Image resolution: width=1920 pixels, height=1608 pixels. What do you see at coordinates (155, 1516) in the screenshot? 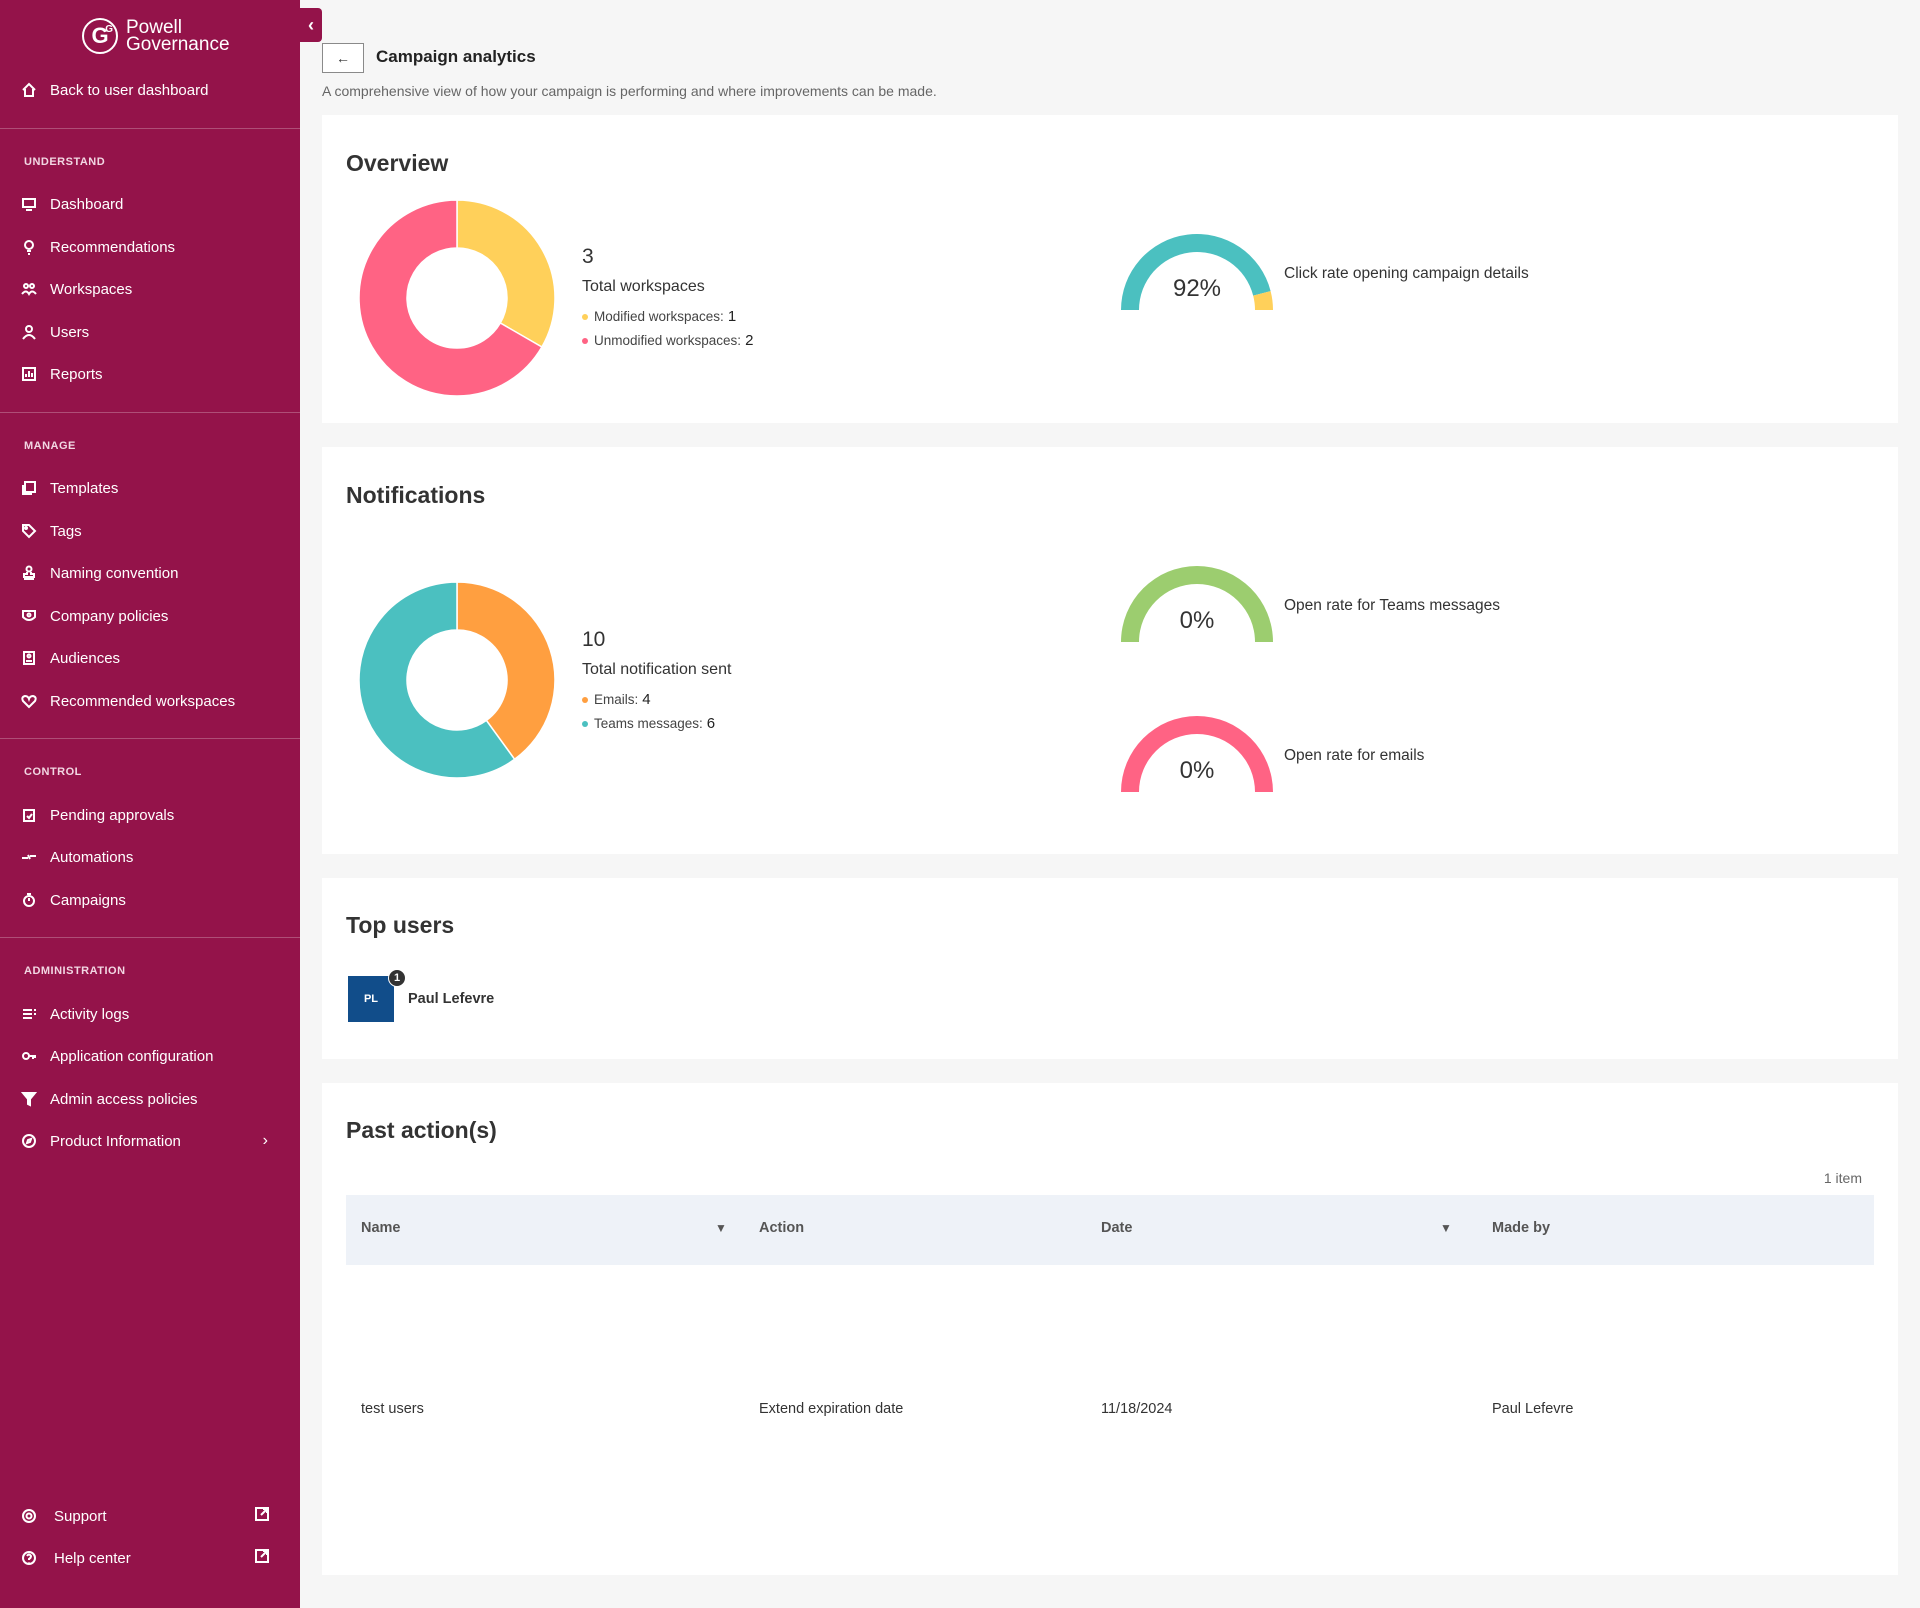
I see `sidebar-item-support: Support` at bounding box center [155, 1516].